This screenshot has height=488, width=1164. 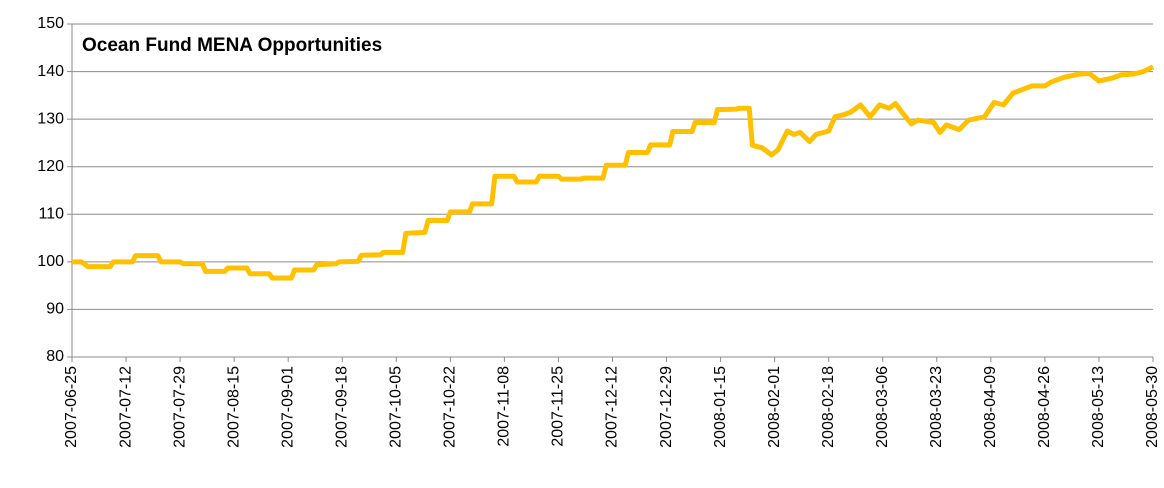 What do you see at coordinates (558, 406) in the screenshot?
I see `x-tick-label: 2007-11-25` at bounding box center [558, 406].